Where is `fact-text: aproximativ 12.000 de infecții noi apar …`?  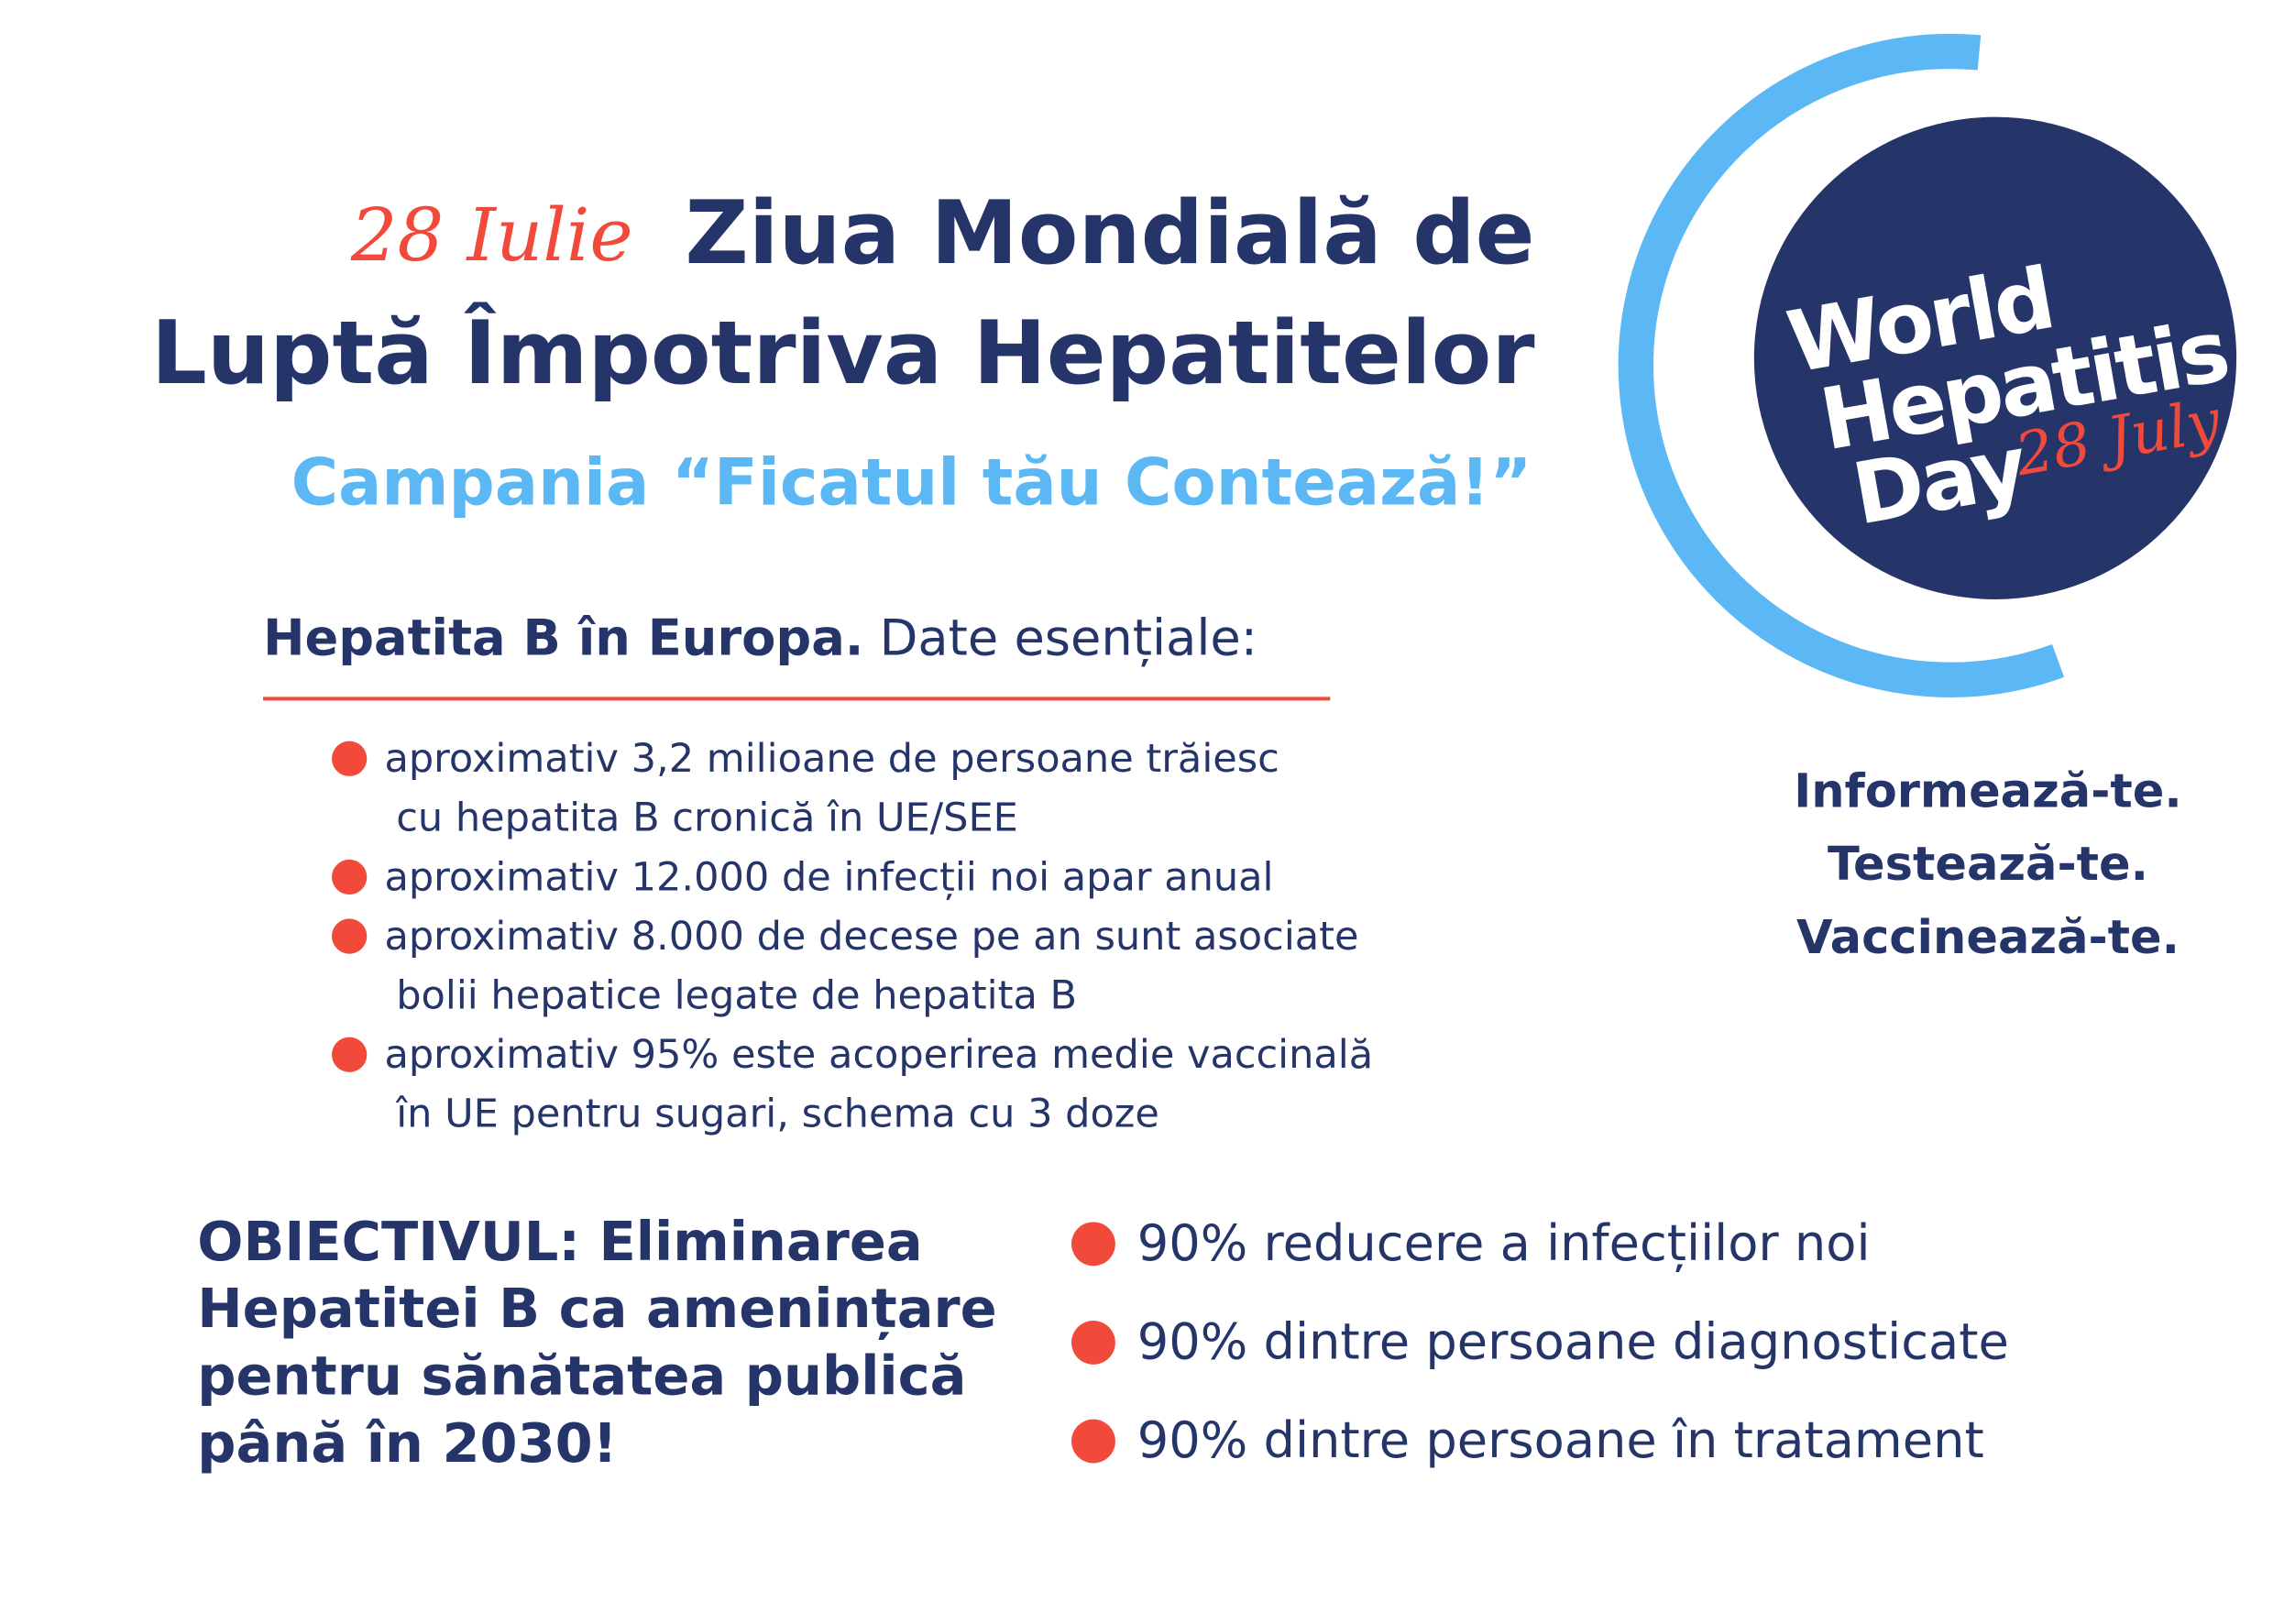
fact-text: aproximativ 12.000 de infecții noi apar … is located at coordinates (828, 877).